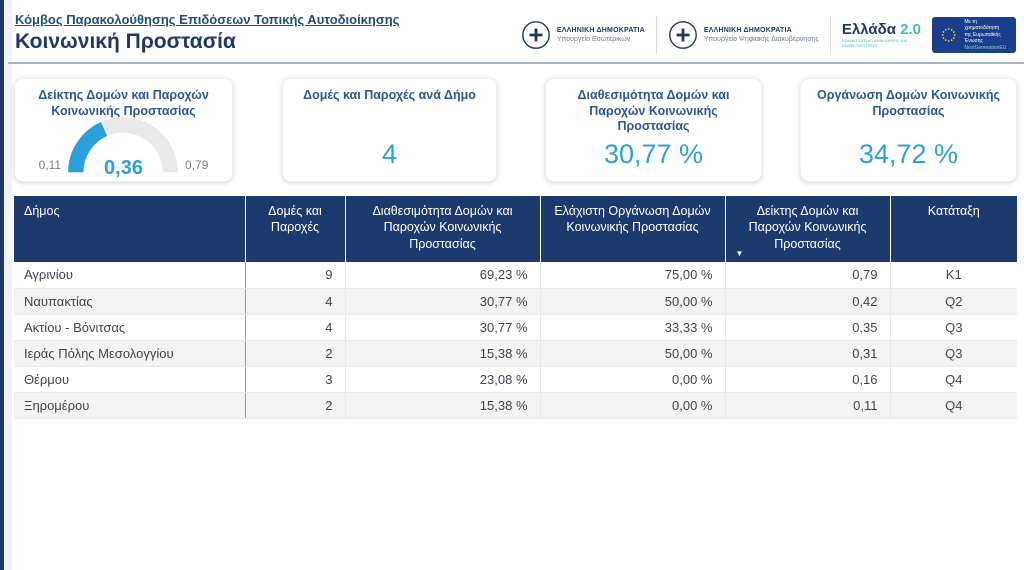  Describe the element at coordinates (653, 154) in the screenshot. I see `card-value: 30,77 %` at that location.